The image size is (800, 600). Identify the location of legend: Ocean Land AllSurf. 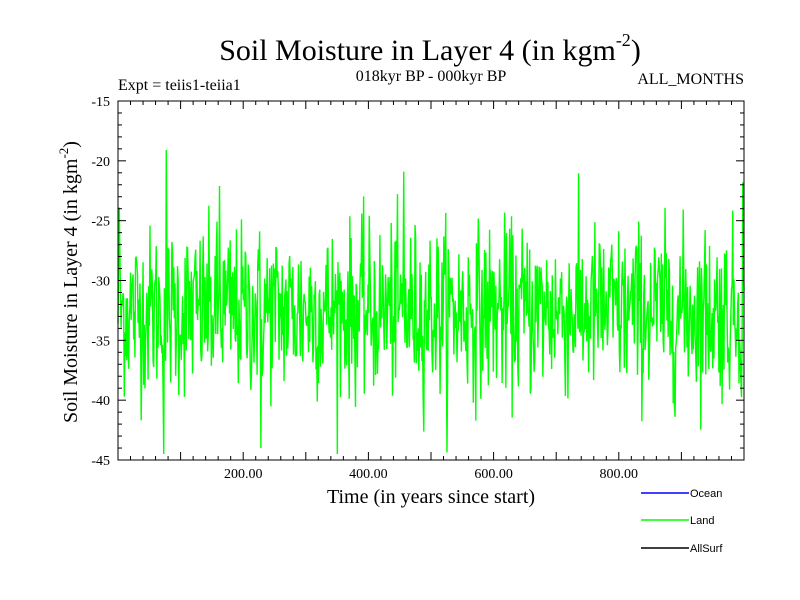
(682, 521).